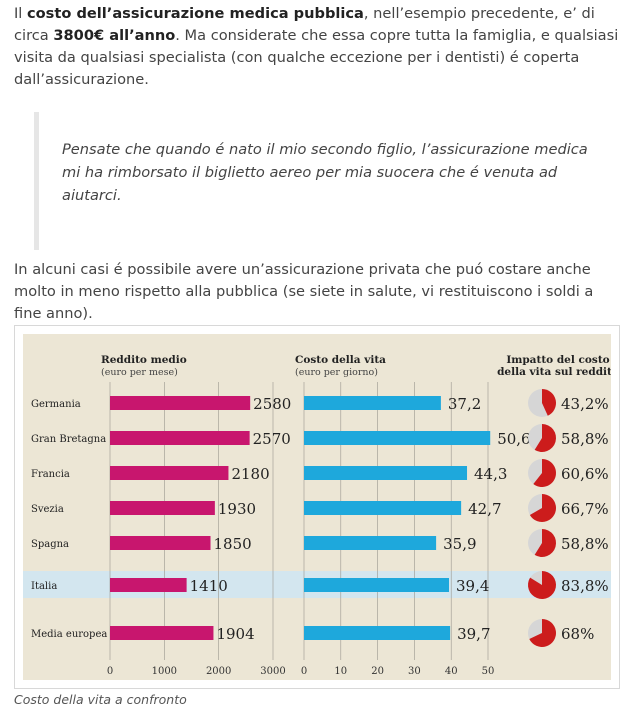 Image resolution: width=633 pixels, height=713 pixels. What do you see at coordinates (304, 24) in the screenshot?
I see `p1-text-c: , nell’esempio precedente, e’ di circa` at bounding box center [304, 24].